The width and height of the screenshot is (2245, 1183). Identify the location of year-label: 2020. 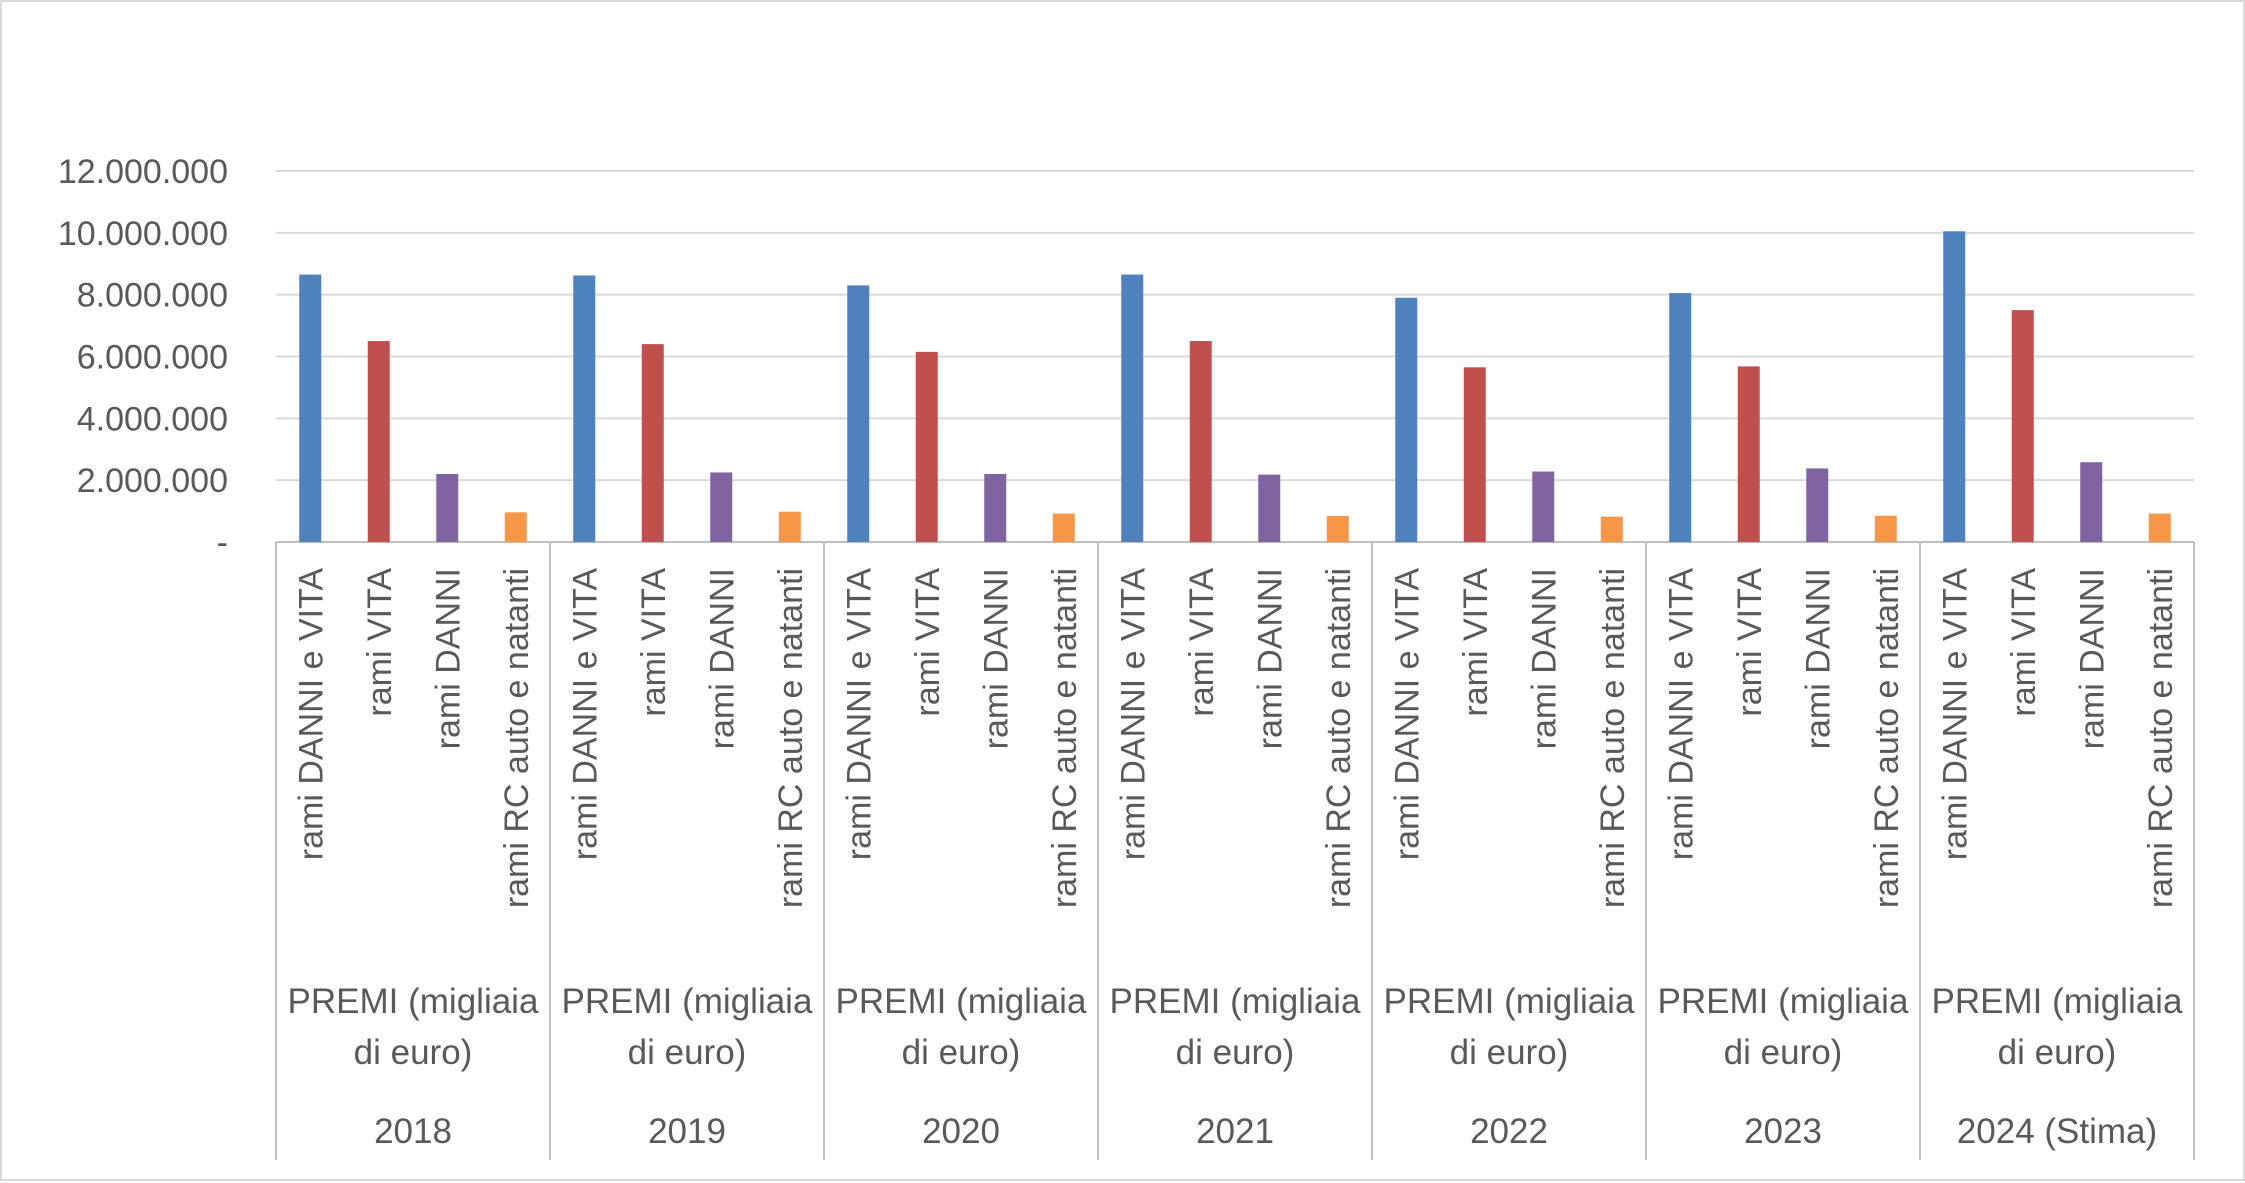
(961, 1131).